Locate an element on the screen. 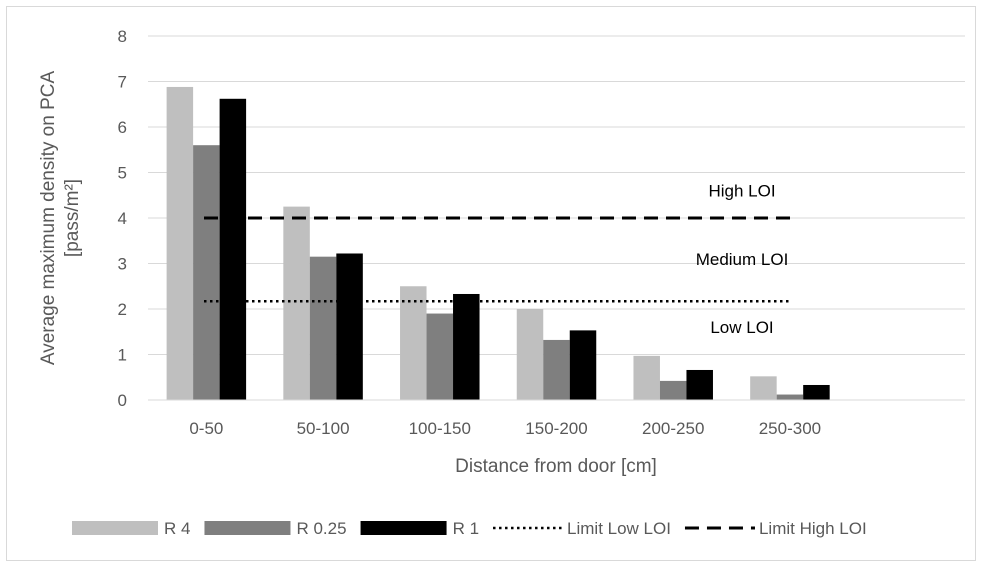 The width and height of the screenshot is (986, 567). y-tick-label-7: 7 is located at coordinates (122, 82).